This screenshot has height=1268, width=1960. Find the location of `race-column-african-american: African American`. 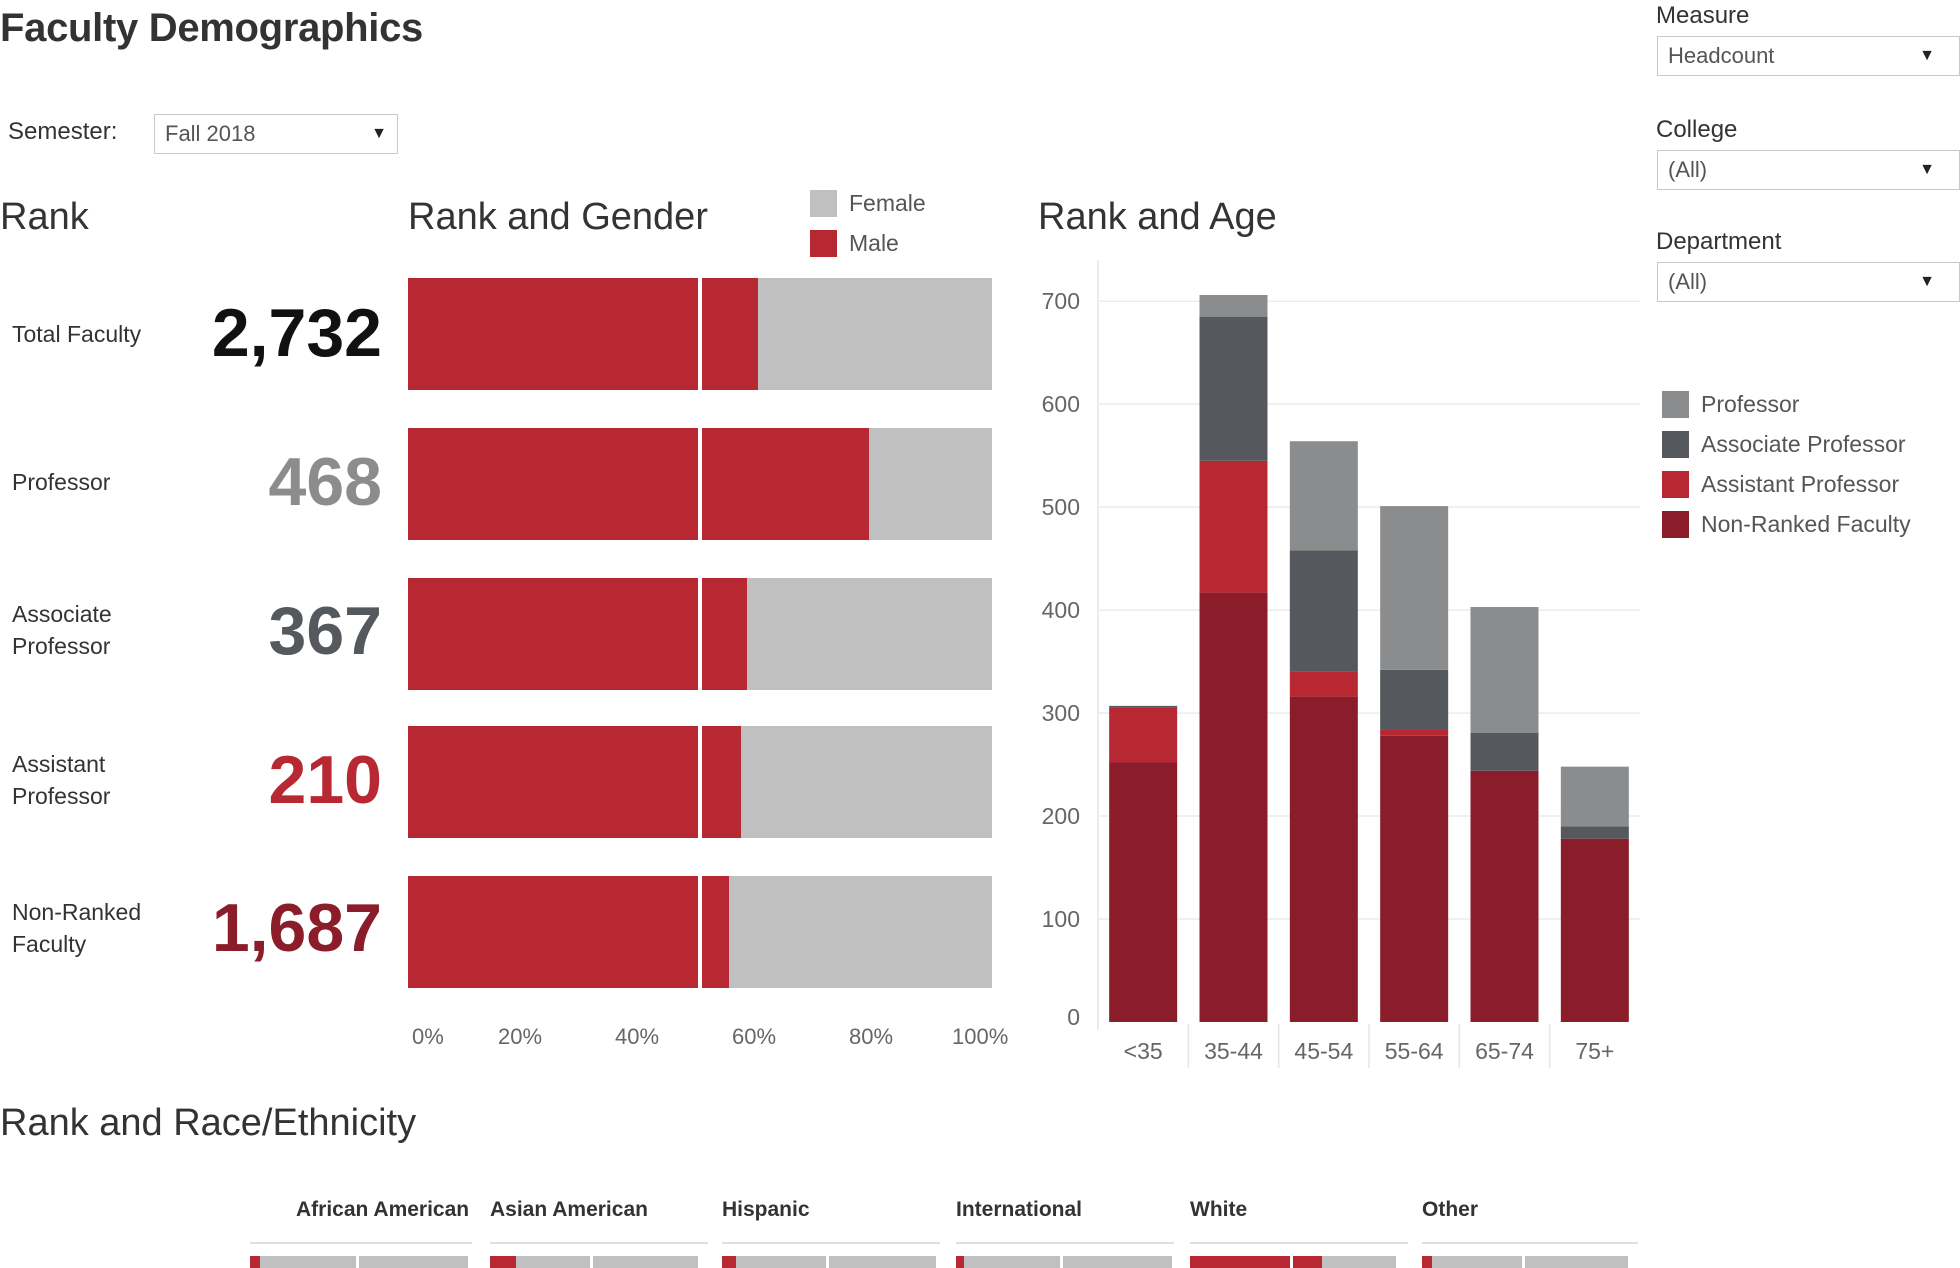

race-column-african-american: African American is located at coordinates (362, 1232).